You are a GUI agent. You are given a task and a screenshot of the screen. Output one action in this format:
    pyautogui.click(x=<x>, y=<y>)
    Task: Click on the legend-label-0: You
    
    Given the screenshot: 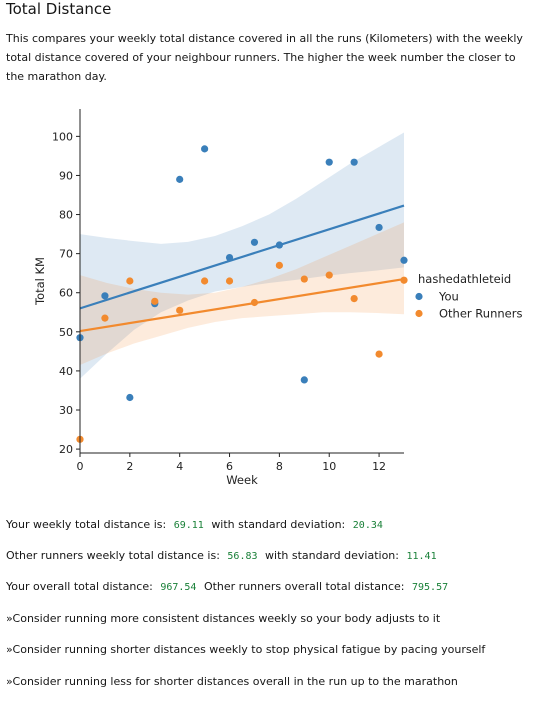 What is the action you would take?
    pyautogui.click(x=448, y=297)
    